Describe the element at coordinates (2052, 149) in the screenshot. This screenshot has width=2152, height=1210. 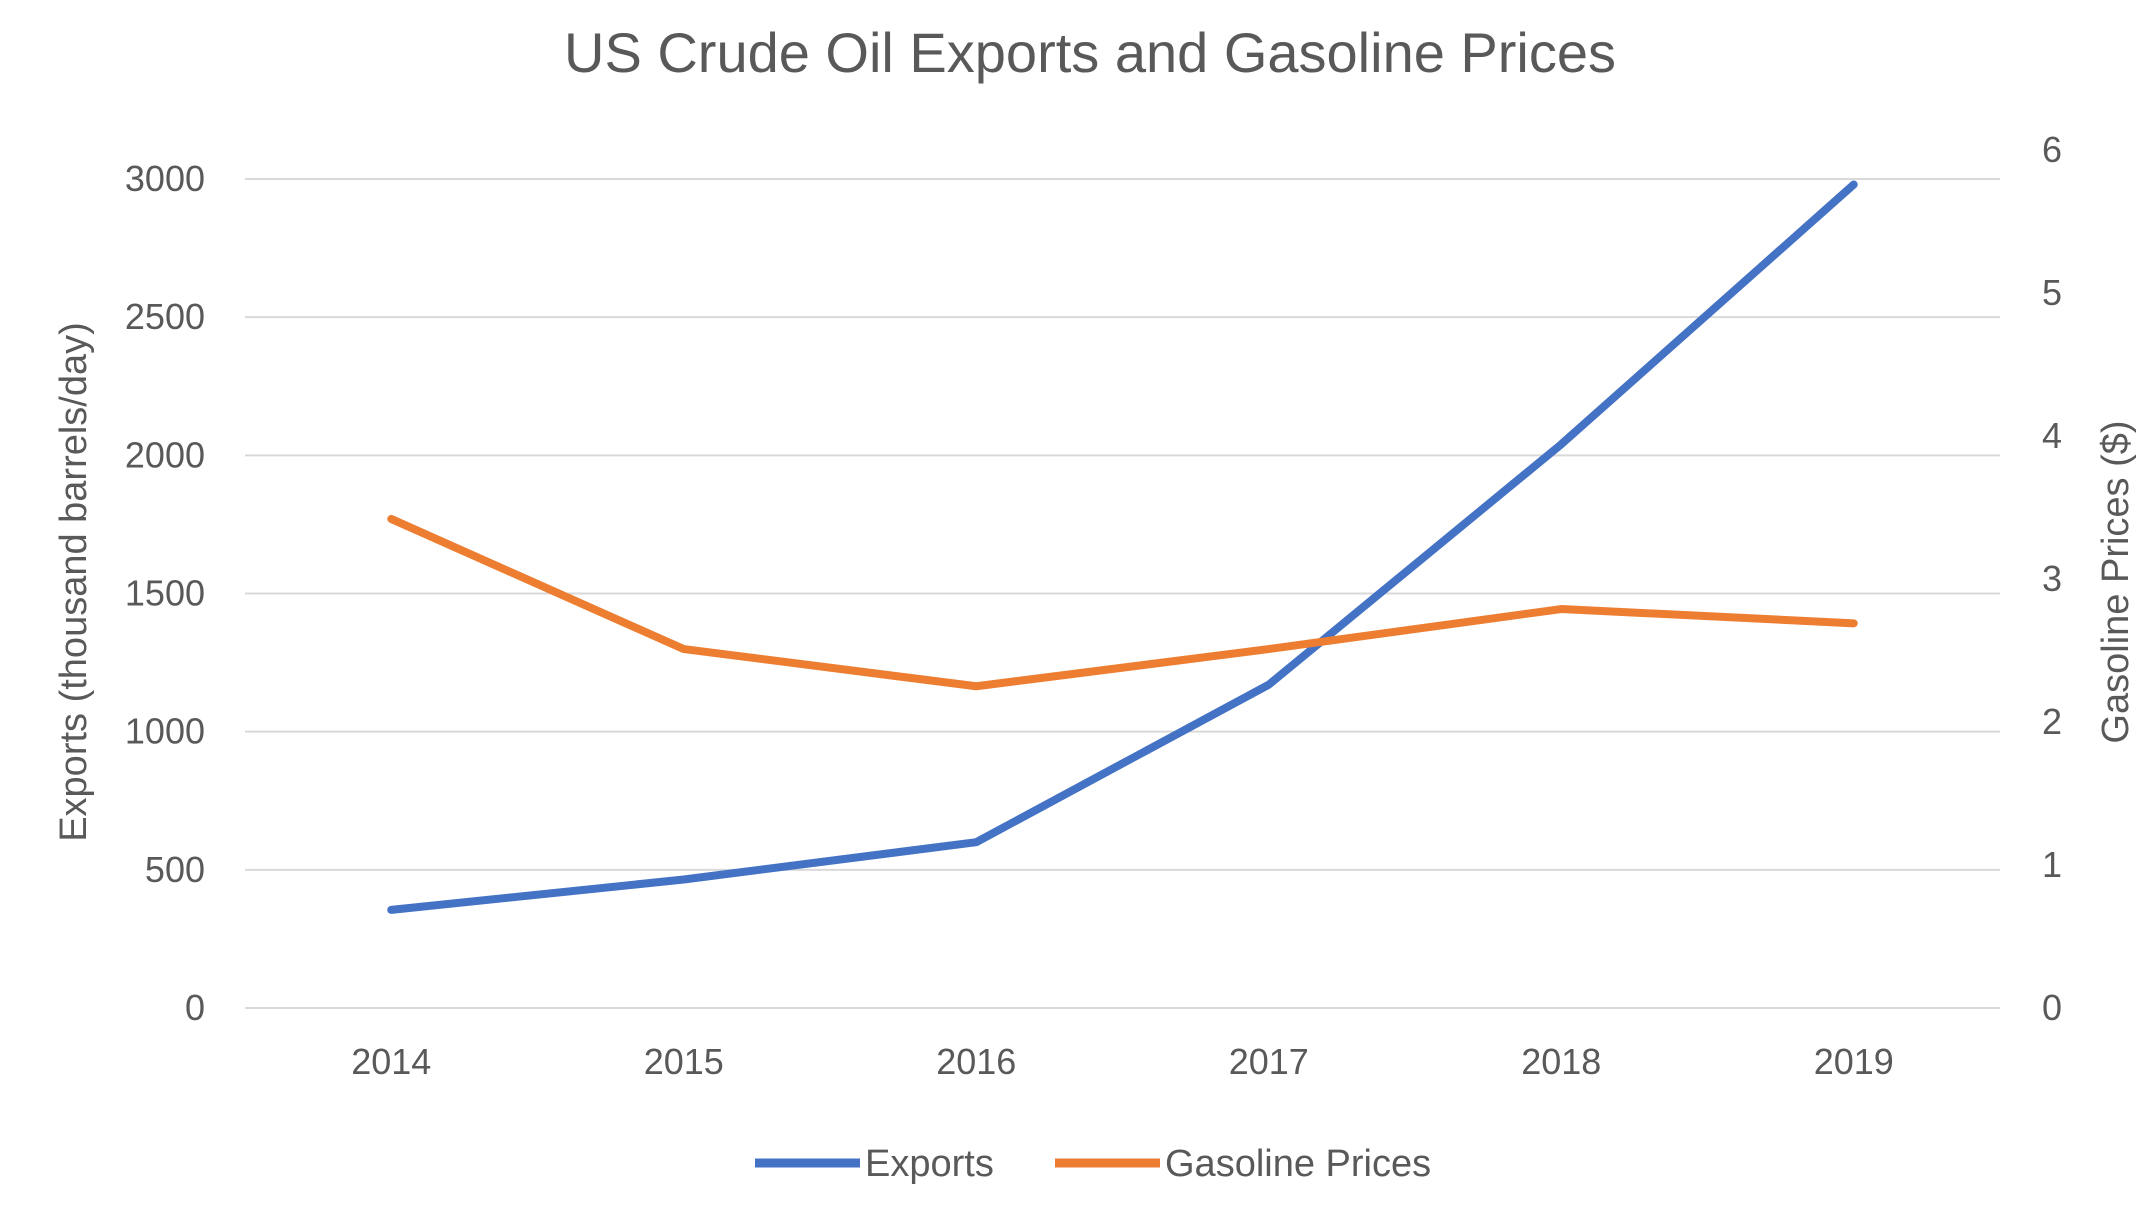
I see `y2-tick-label: 6` at that location.